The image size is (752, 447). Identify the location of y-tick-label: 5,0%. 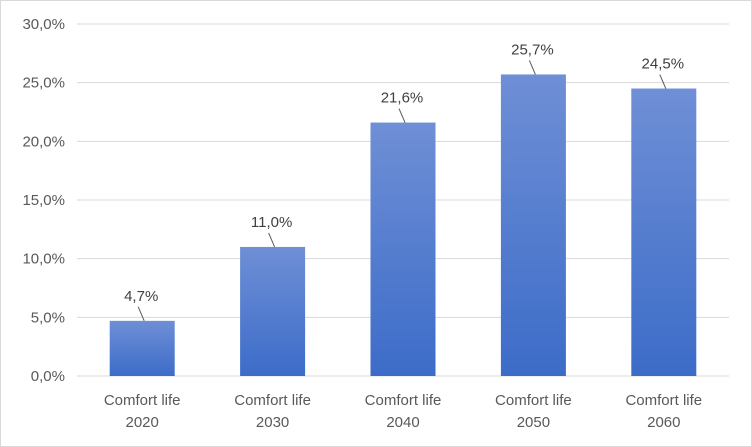
(48, 317).